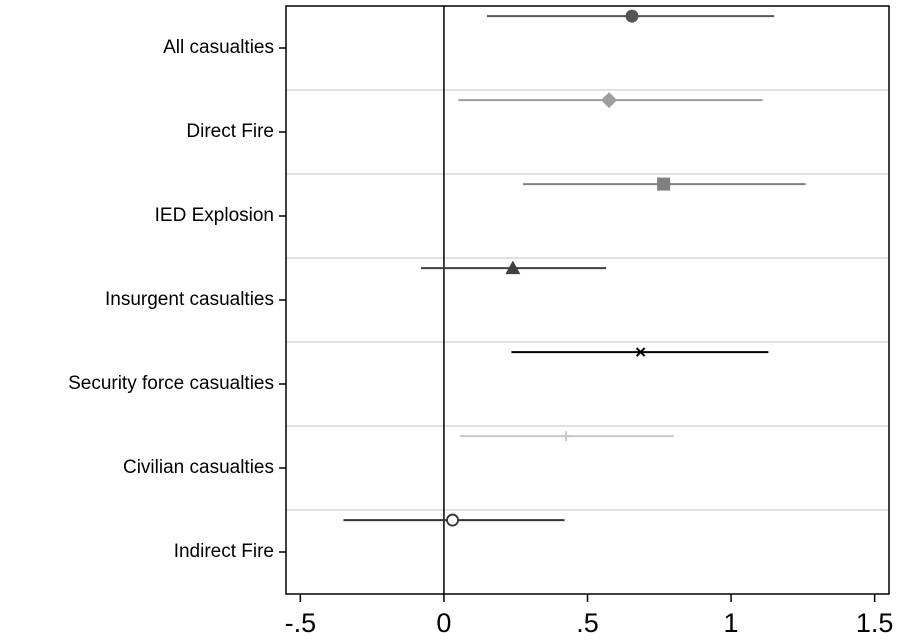 The height and width of the screenshot is (640, 901). What do you see at coordinates (198, 467) in the screenshot?
I see `y-category-label: Civilian casualties` at bounding box center [198, 467].